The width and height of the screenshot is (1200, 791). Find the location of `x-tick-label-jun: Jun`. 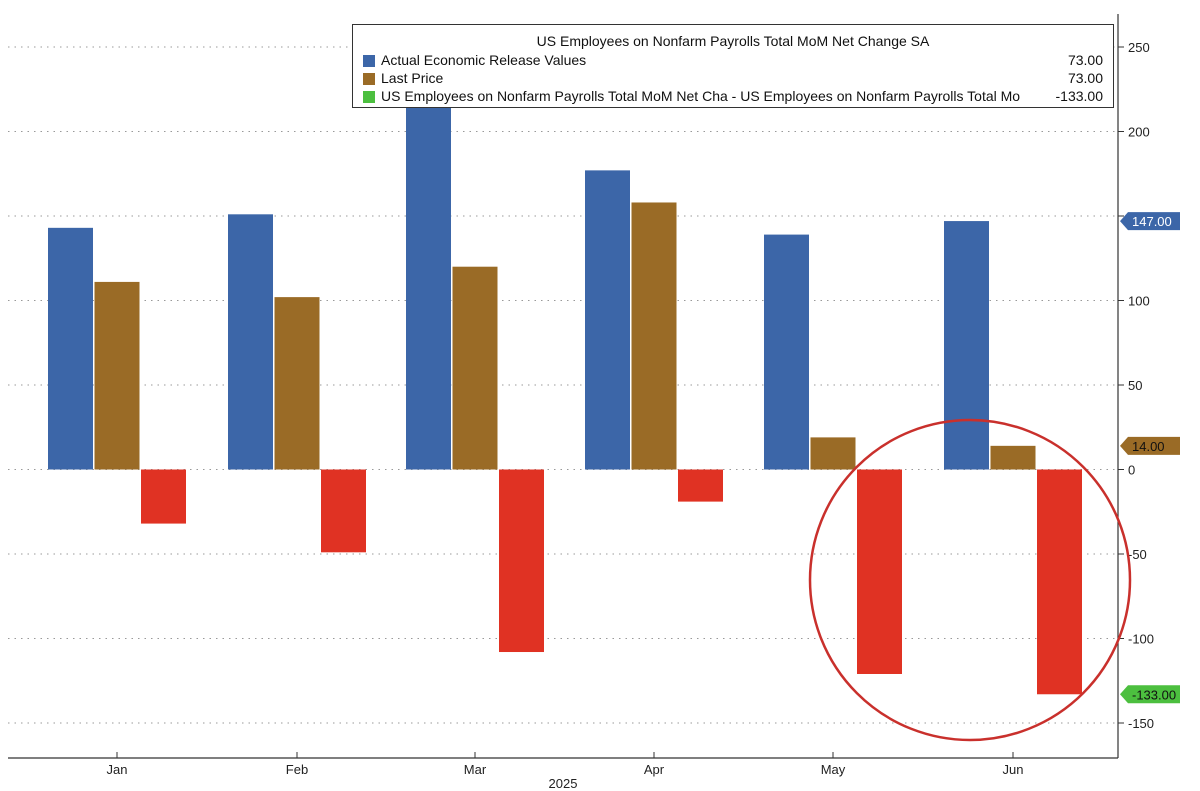

x-tick-label-jun: Jun is located at coordinates (1013, 769).